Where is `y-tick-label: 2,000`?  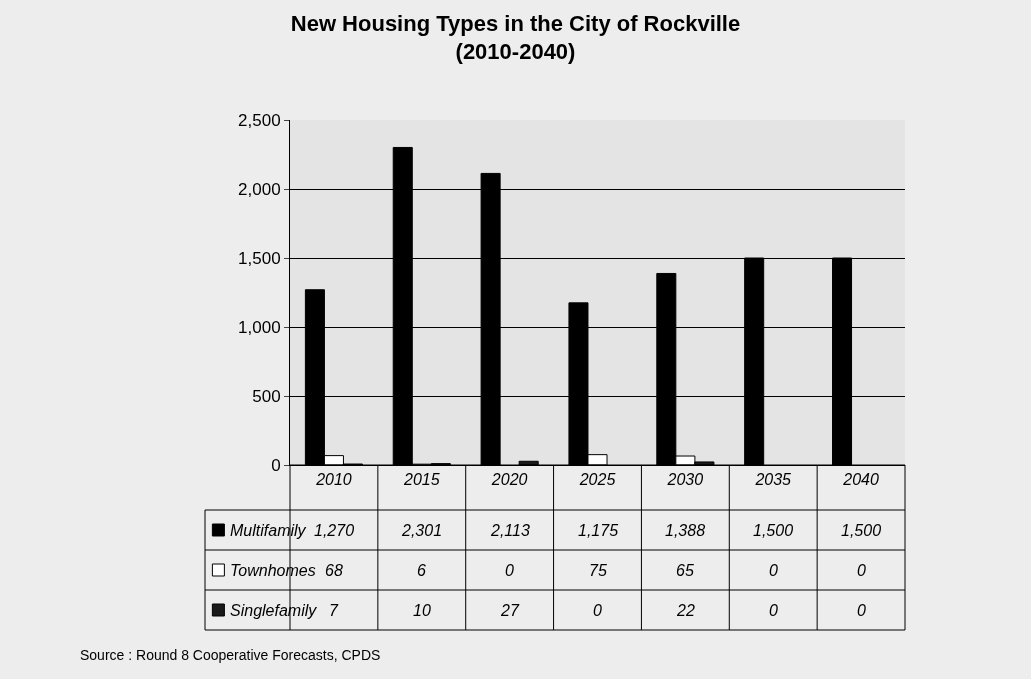
y-tick-label: 2,000 is located at coordinates (259, 189).